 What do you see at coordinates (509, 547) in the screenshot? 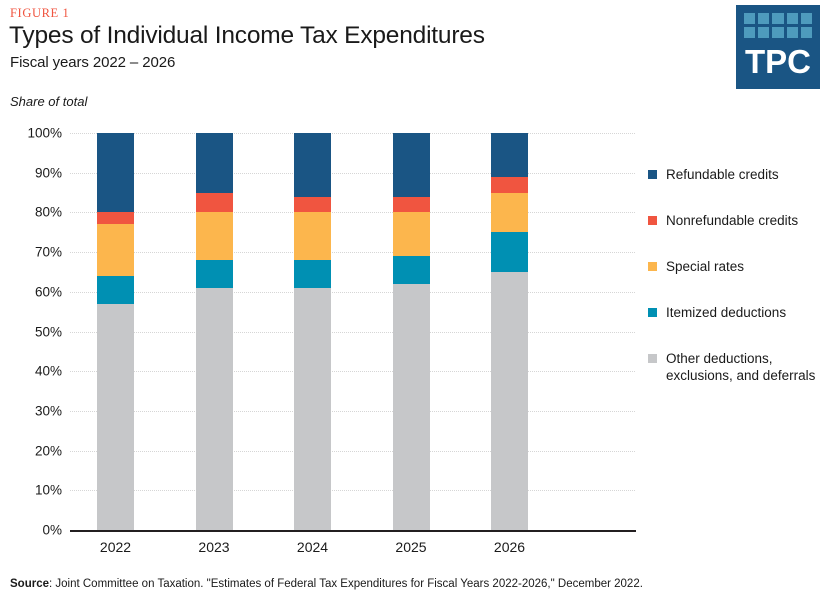
I see `x-axis-tick-2026: 2026` at bounding box center [509, 547].